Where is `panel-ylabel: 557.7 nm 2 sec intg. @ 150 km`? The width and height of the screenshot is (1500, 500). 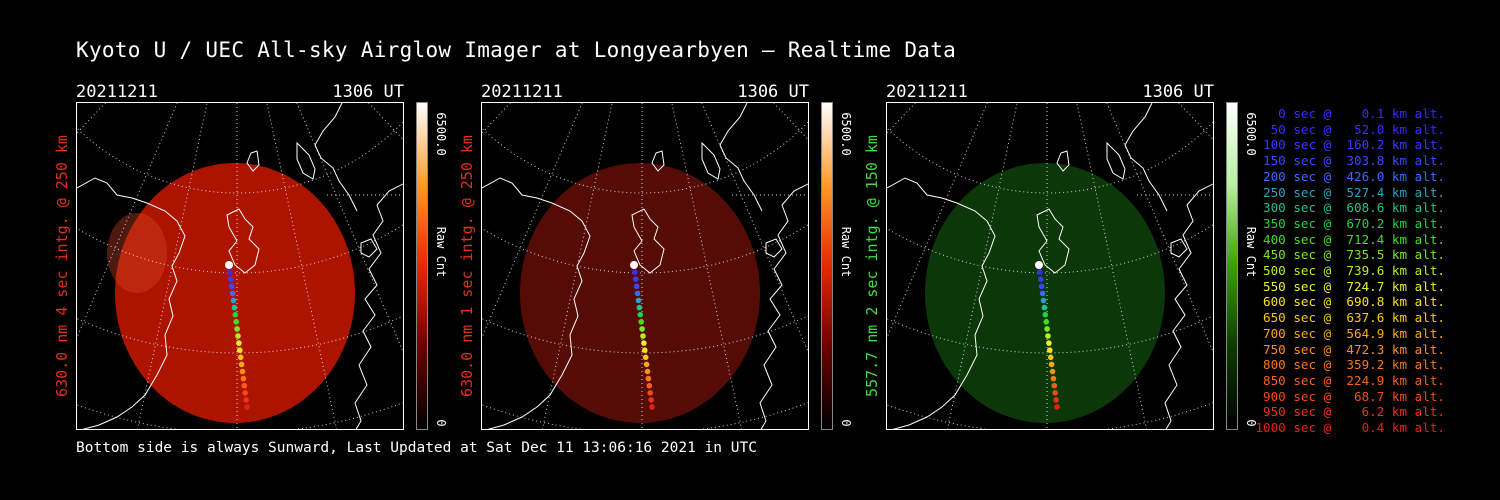 panel-ylabel: 557.7 nm 2 sec intg. @ 150 km is located at coordinates (872, 266).